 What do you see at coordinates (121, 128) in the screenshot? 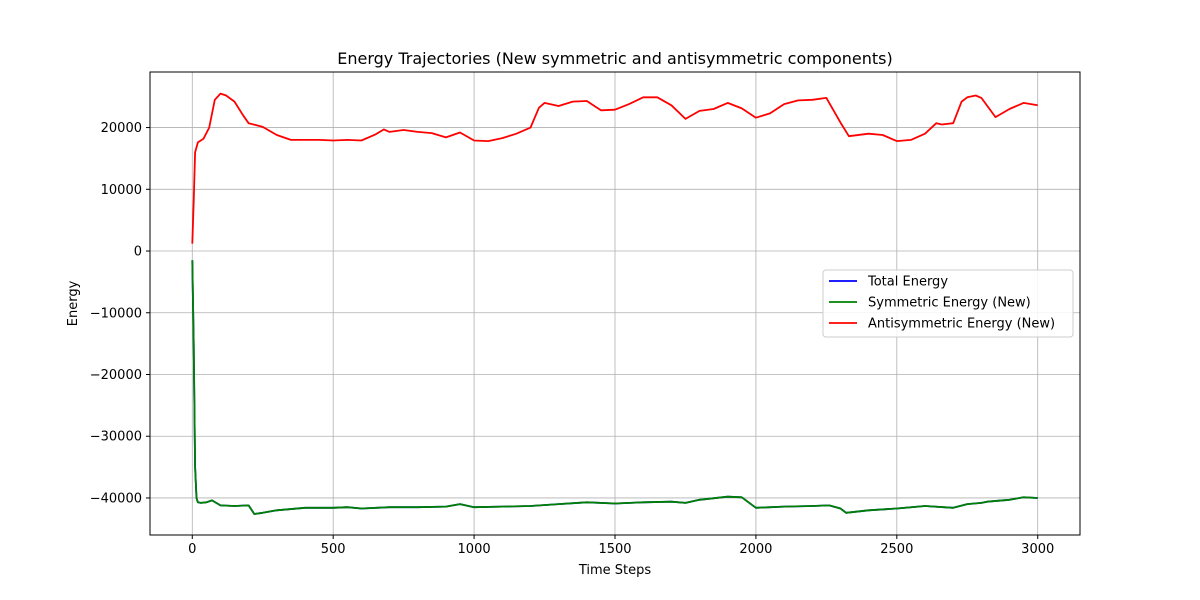
I see `y-tick-label: 20000` at bounding box center [121, 128].